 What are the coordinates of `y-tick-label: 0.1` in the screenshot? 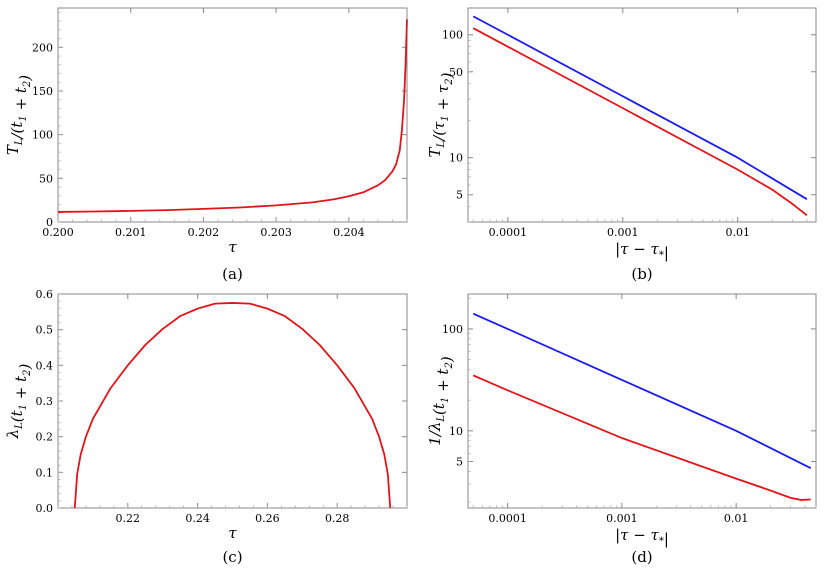 It's located at (45, 472).